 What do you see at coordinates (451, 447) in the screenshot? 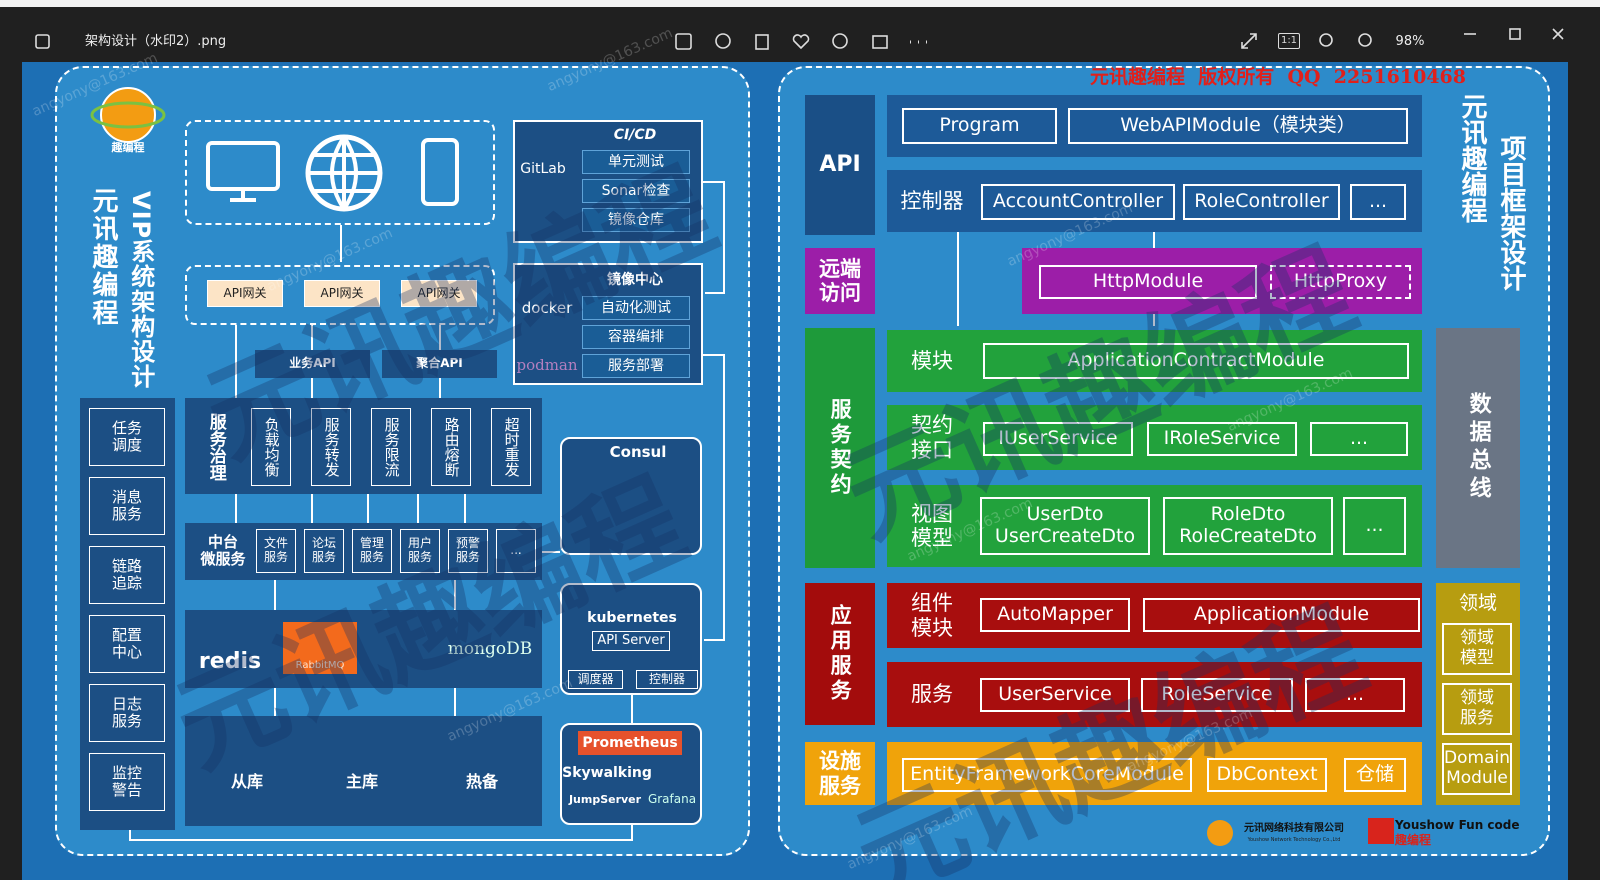
I see `governance-item: 路由熔断` at bounding box center [451, 447].